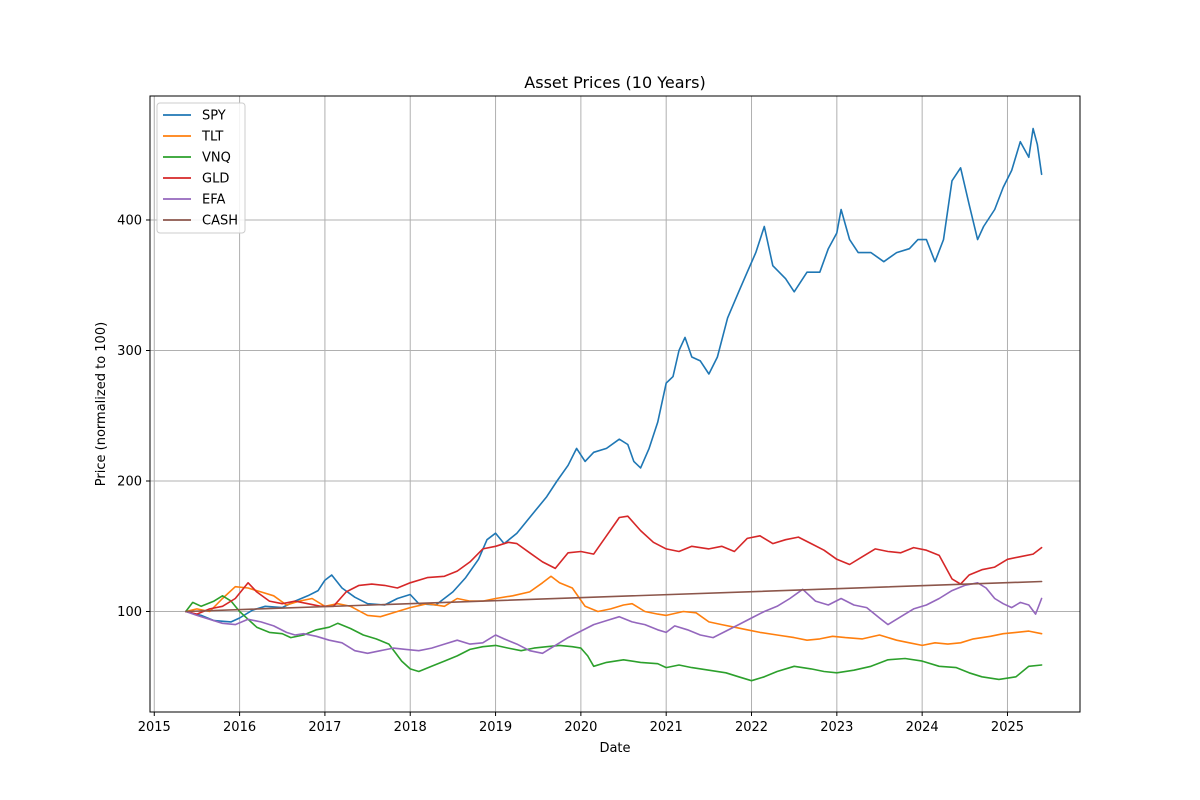 The height and width of the screenshot is (800, 1200). I want to click on x-tick-label: 2021, so click(666, 727).